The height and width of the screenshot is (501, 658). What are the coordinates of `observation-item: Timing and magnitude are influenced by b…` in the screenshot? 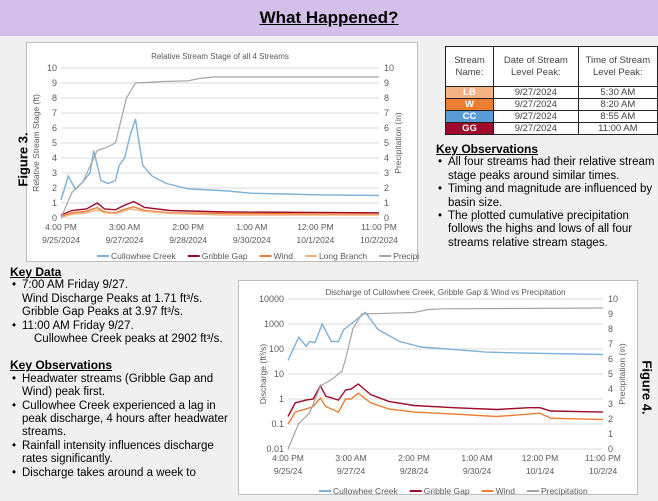 It's located at (547, 196).